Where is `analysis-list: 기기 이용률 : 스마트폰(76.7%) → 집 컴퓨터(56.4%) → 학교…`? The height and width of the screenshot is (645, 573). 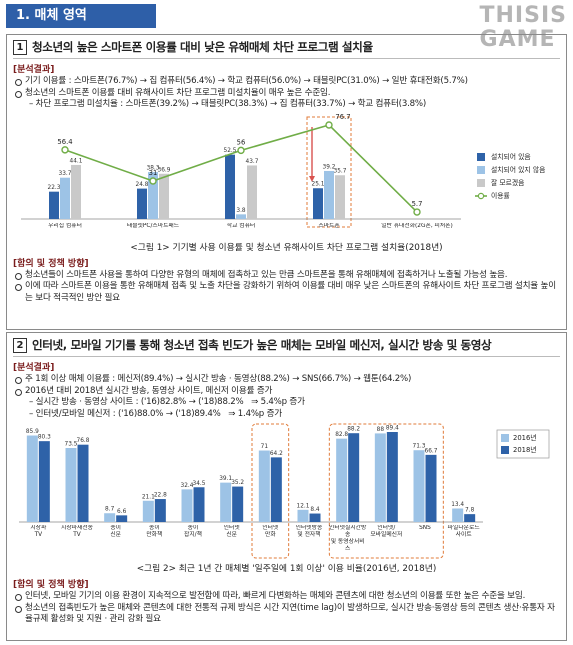 analysis-list: 기기 이용률 : 스마트폰(76.7%) → 집 컴퓨터(56.4%) → 학교… is located at coordinates (286, 93).